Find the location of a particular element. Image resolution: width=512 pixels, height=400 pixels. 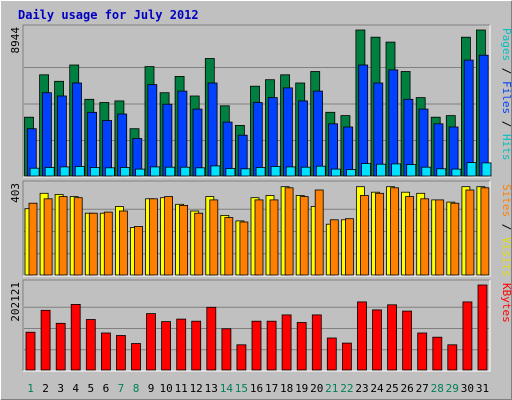

series-pages is located at coordinates (260, 169).